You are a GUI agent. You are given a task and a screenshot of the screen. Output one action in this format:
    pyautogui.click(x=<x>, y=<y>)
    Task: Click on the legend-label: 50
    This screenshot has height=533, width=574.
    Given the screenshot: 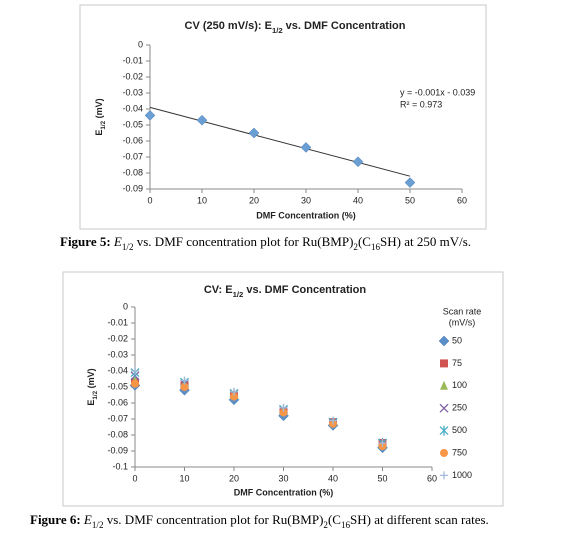 What is the action you would take?
    pyautogui.click(x=457, y=340)
    